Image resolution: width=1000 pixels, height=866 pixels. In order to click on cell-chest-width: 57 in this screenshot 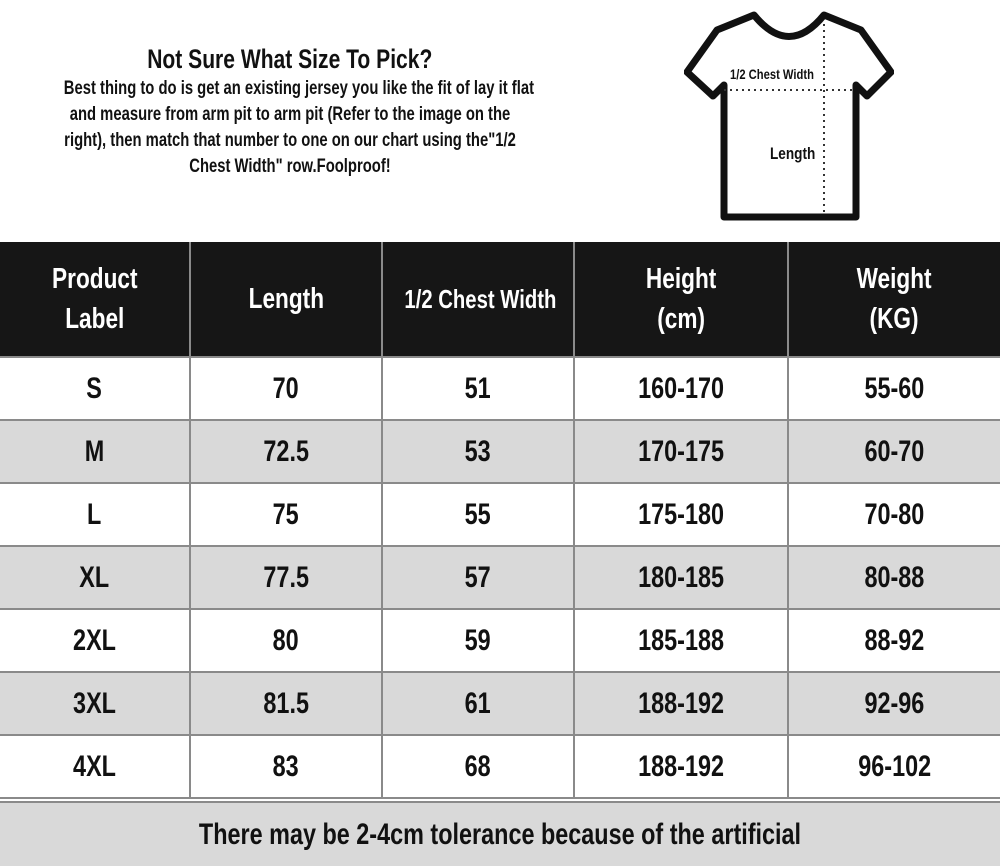, I will do `click(478, 577)`.